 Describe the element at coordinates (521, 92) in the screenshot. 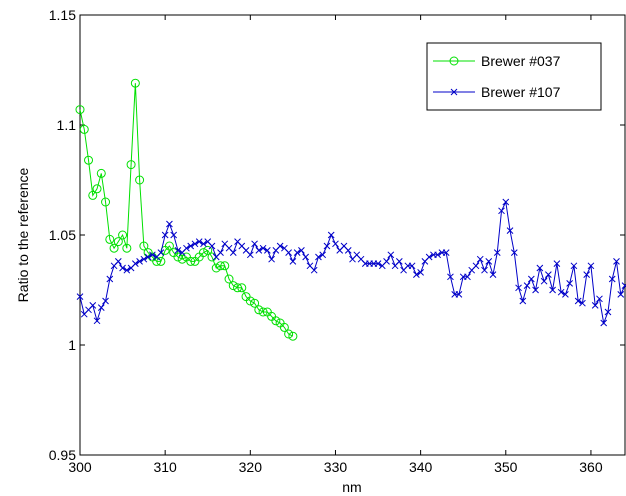

I see `legend-label: Brewer #107` at that location.